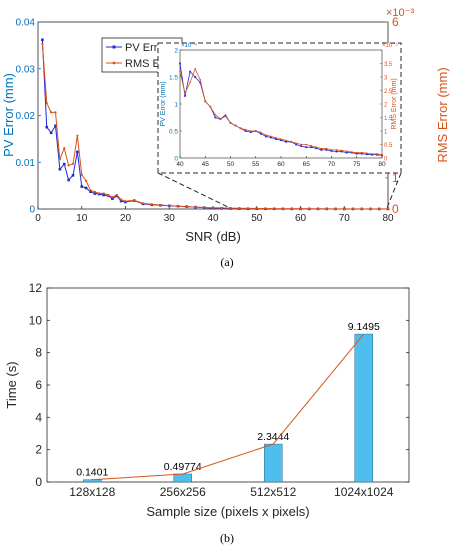 This screenshot has width=455, height=550. I want to click on inset-y-right-tick-label: 0, so click(386, 160).